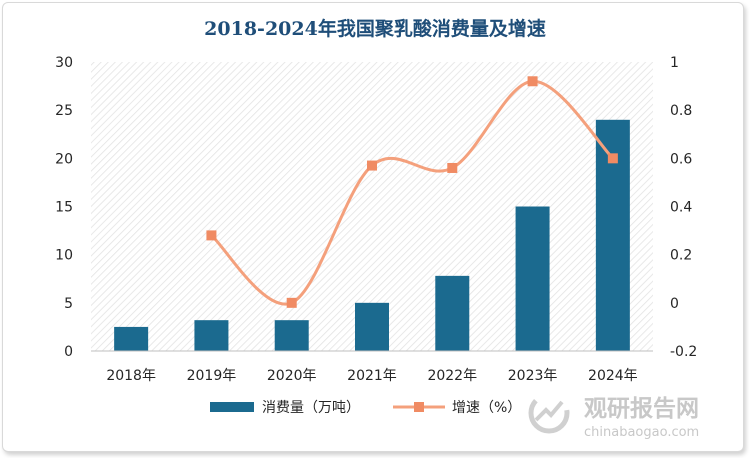 The width and height of the screenshot is (750, 458). I want to click on watermark: 观研报告网 chinabaogao.com, so click(615, 417).